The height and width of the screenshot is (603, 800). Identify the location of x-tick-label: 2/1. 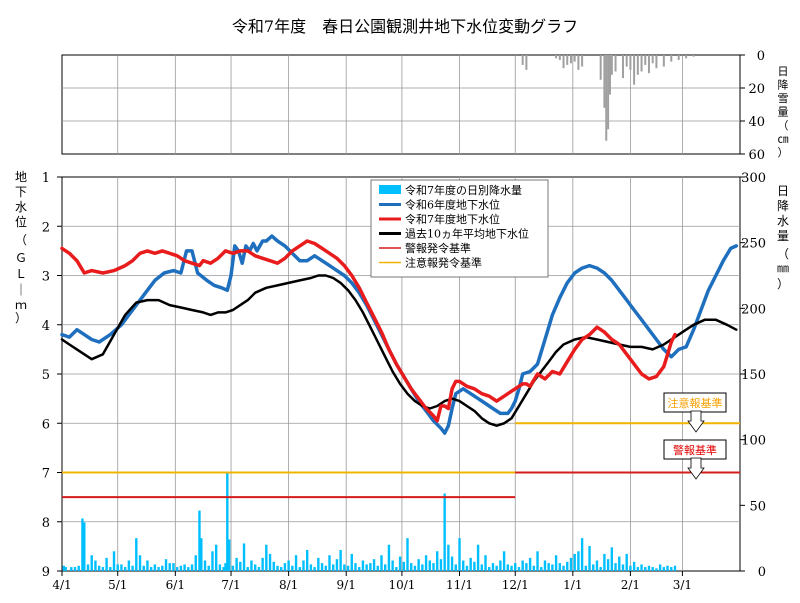
(630, 585).